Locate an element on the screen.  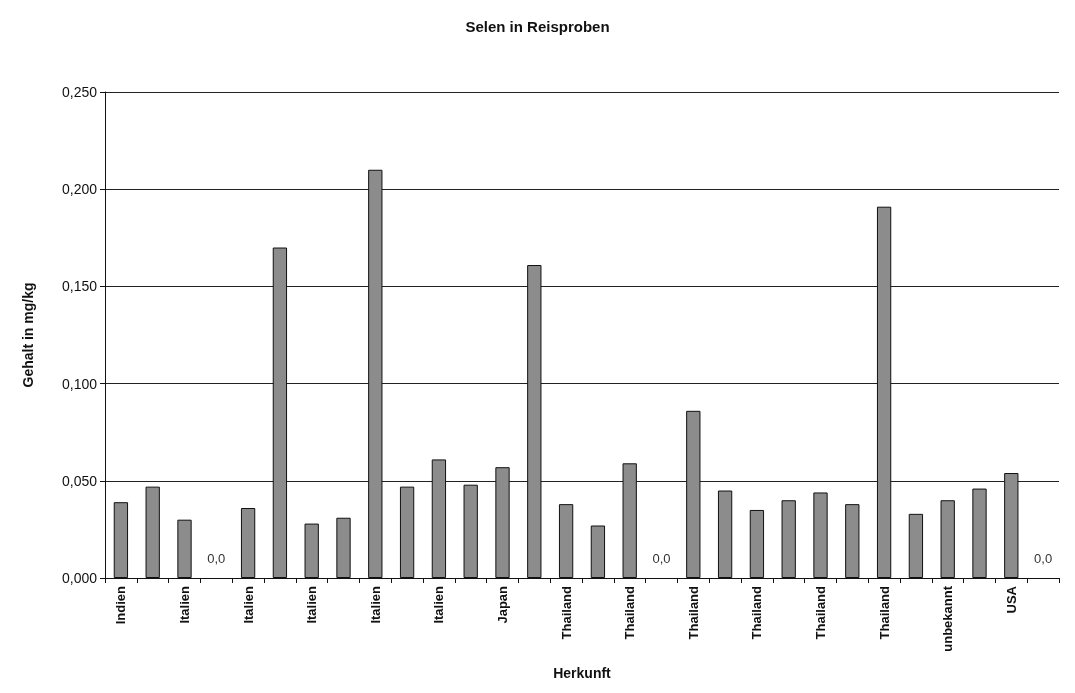
y-tick-label: 0,150 is located at coordinates (79, 286).